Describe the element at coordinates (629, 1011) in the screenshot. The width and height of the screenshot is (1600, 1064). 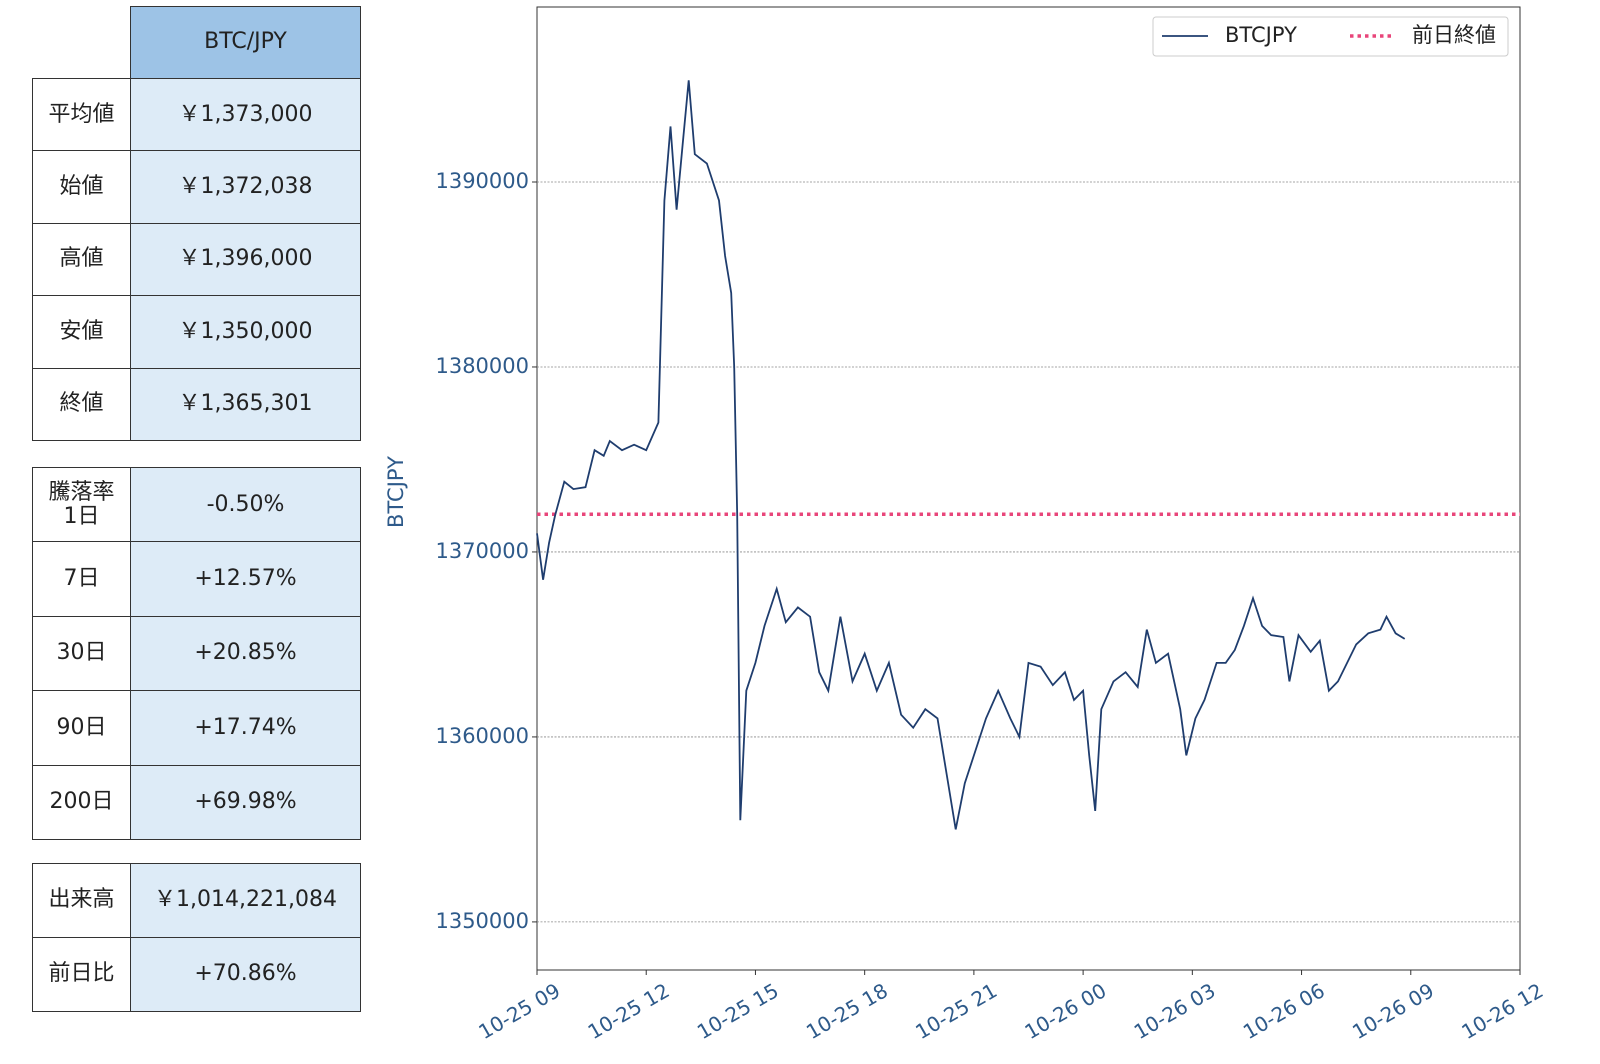
I see `x-tick-label: 10-25 12` at that location.